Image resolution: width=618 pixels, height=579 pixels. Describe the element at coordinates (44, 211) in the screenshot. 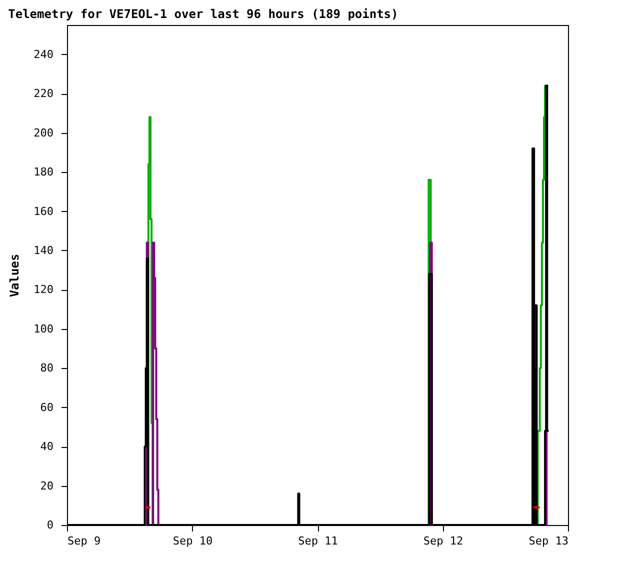

I see `y-tick-label: 160` at that location.